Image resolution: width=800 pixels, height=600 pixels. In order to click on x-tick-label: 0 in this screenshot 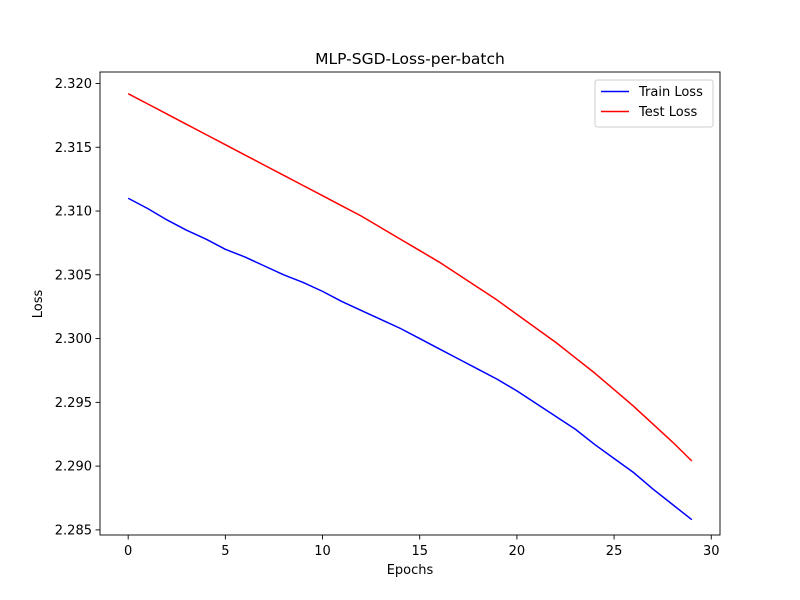, I will do `click(128, 551)`.